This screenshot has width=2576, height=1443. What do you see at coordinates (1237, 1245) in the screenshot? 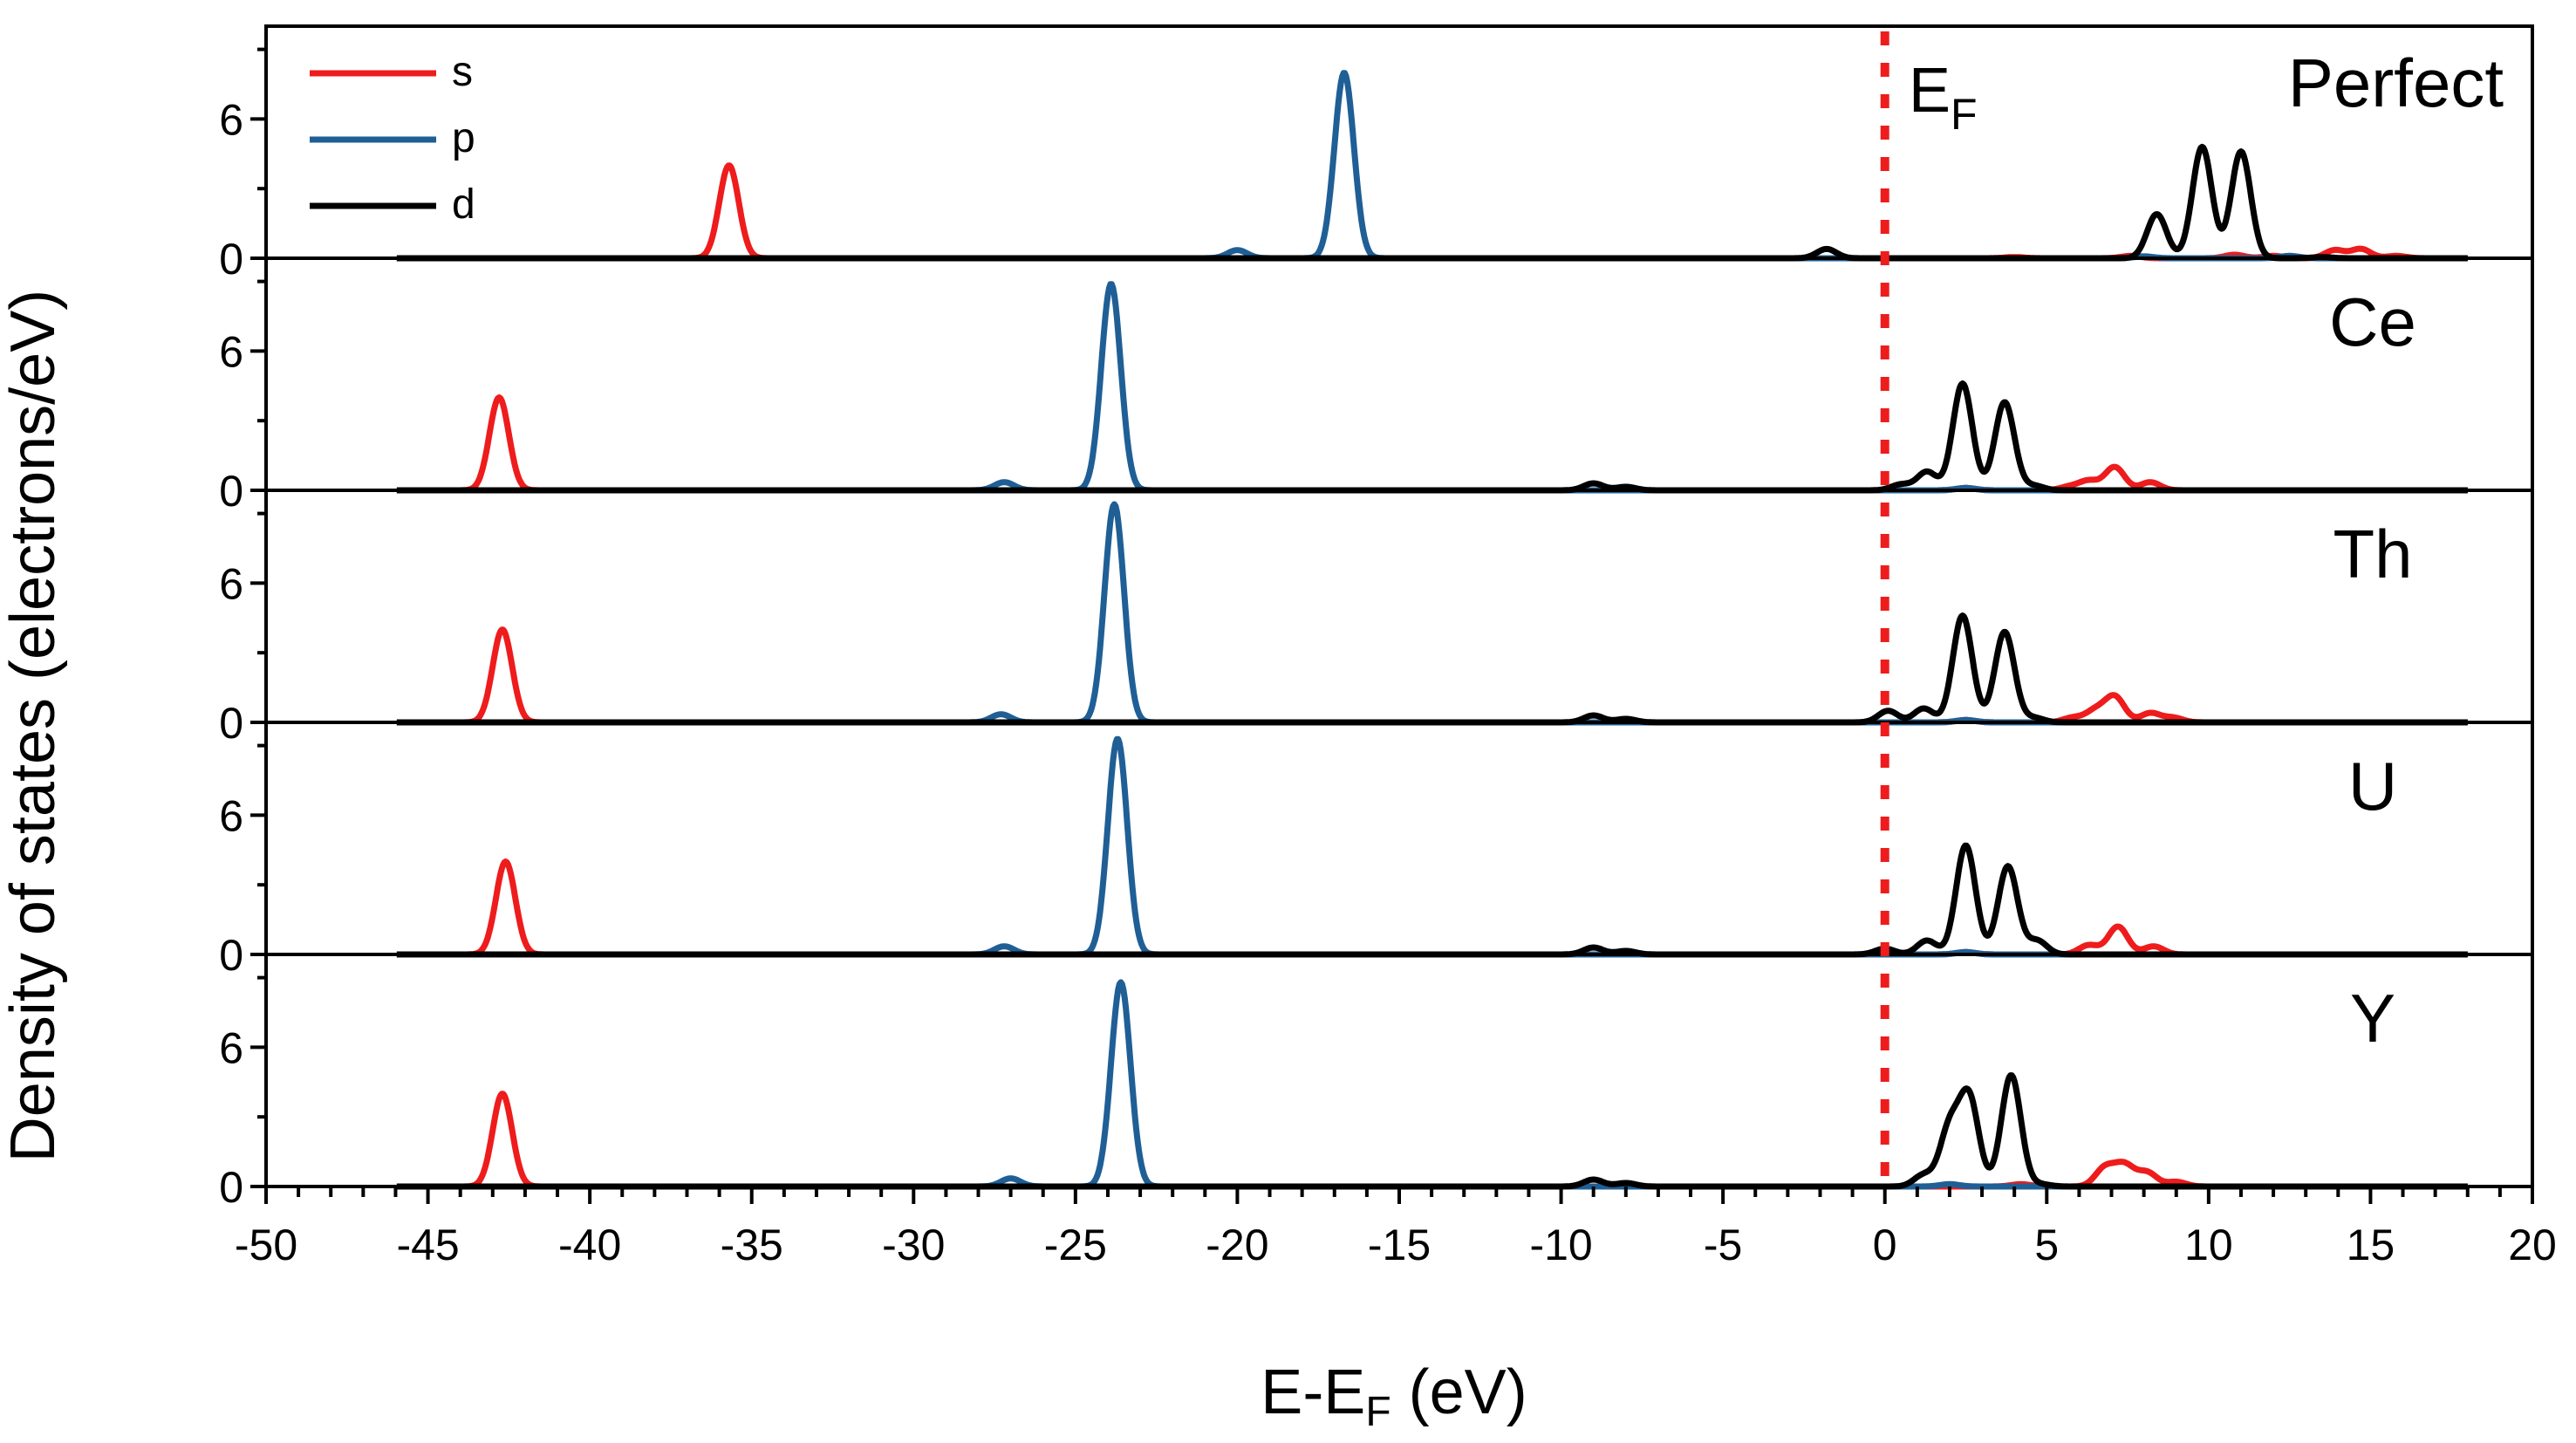
I see `x-tick-label: -20` at bounding box center [1237, 1245].